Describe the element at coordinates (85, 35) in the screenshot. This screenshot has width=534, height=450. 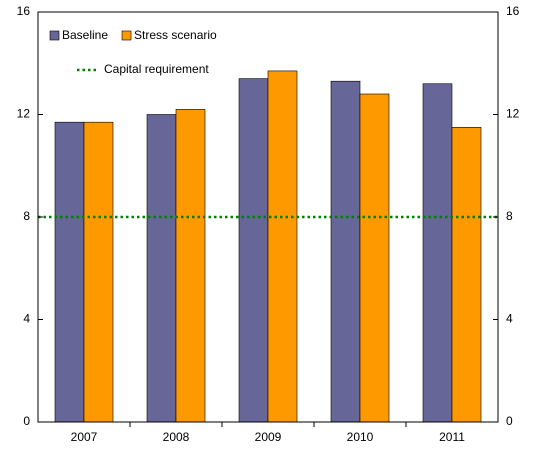
I see `legend-label: Baseline` at that location.